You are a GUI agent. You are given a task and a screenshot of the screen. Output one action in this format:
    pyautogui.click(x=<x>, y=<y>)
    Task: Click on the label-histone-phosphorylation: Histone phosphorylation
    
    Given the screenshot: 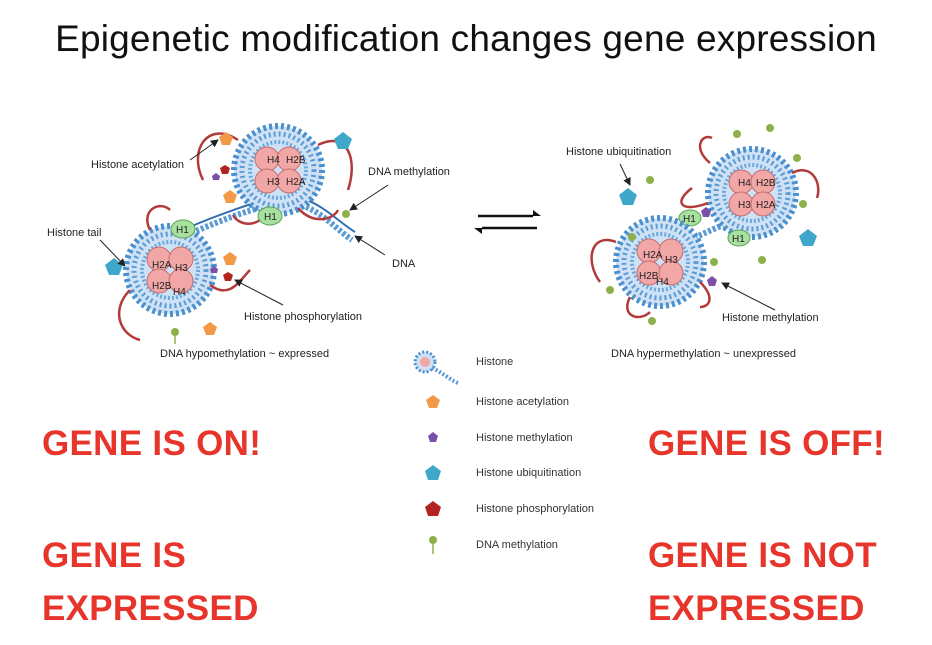 What is the action you would take?
    pyautogui.click(x=303, y=317)
    